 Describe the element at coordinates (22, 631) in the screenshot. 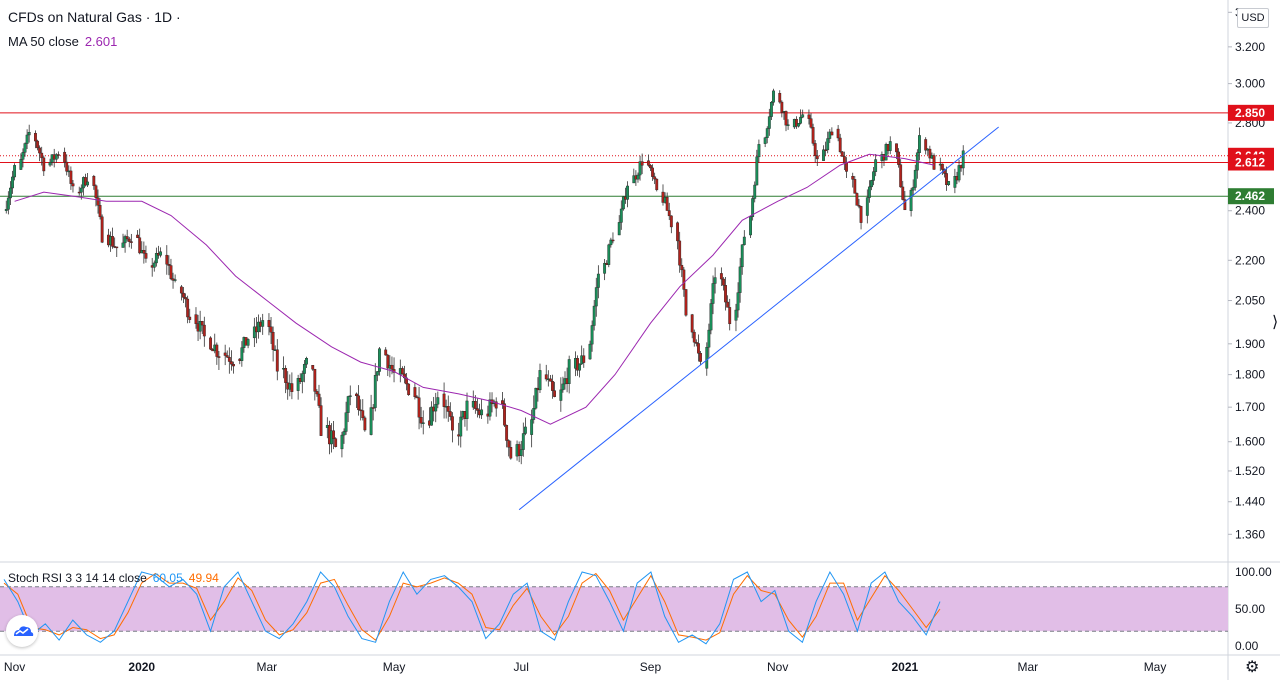

I see `tradingview-logo` at that location.